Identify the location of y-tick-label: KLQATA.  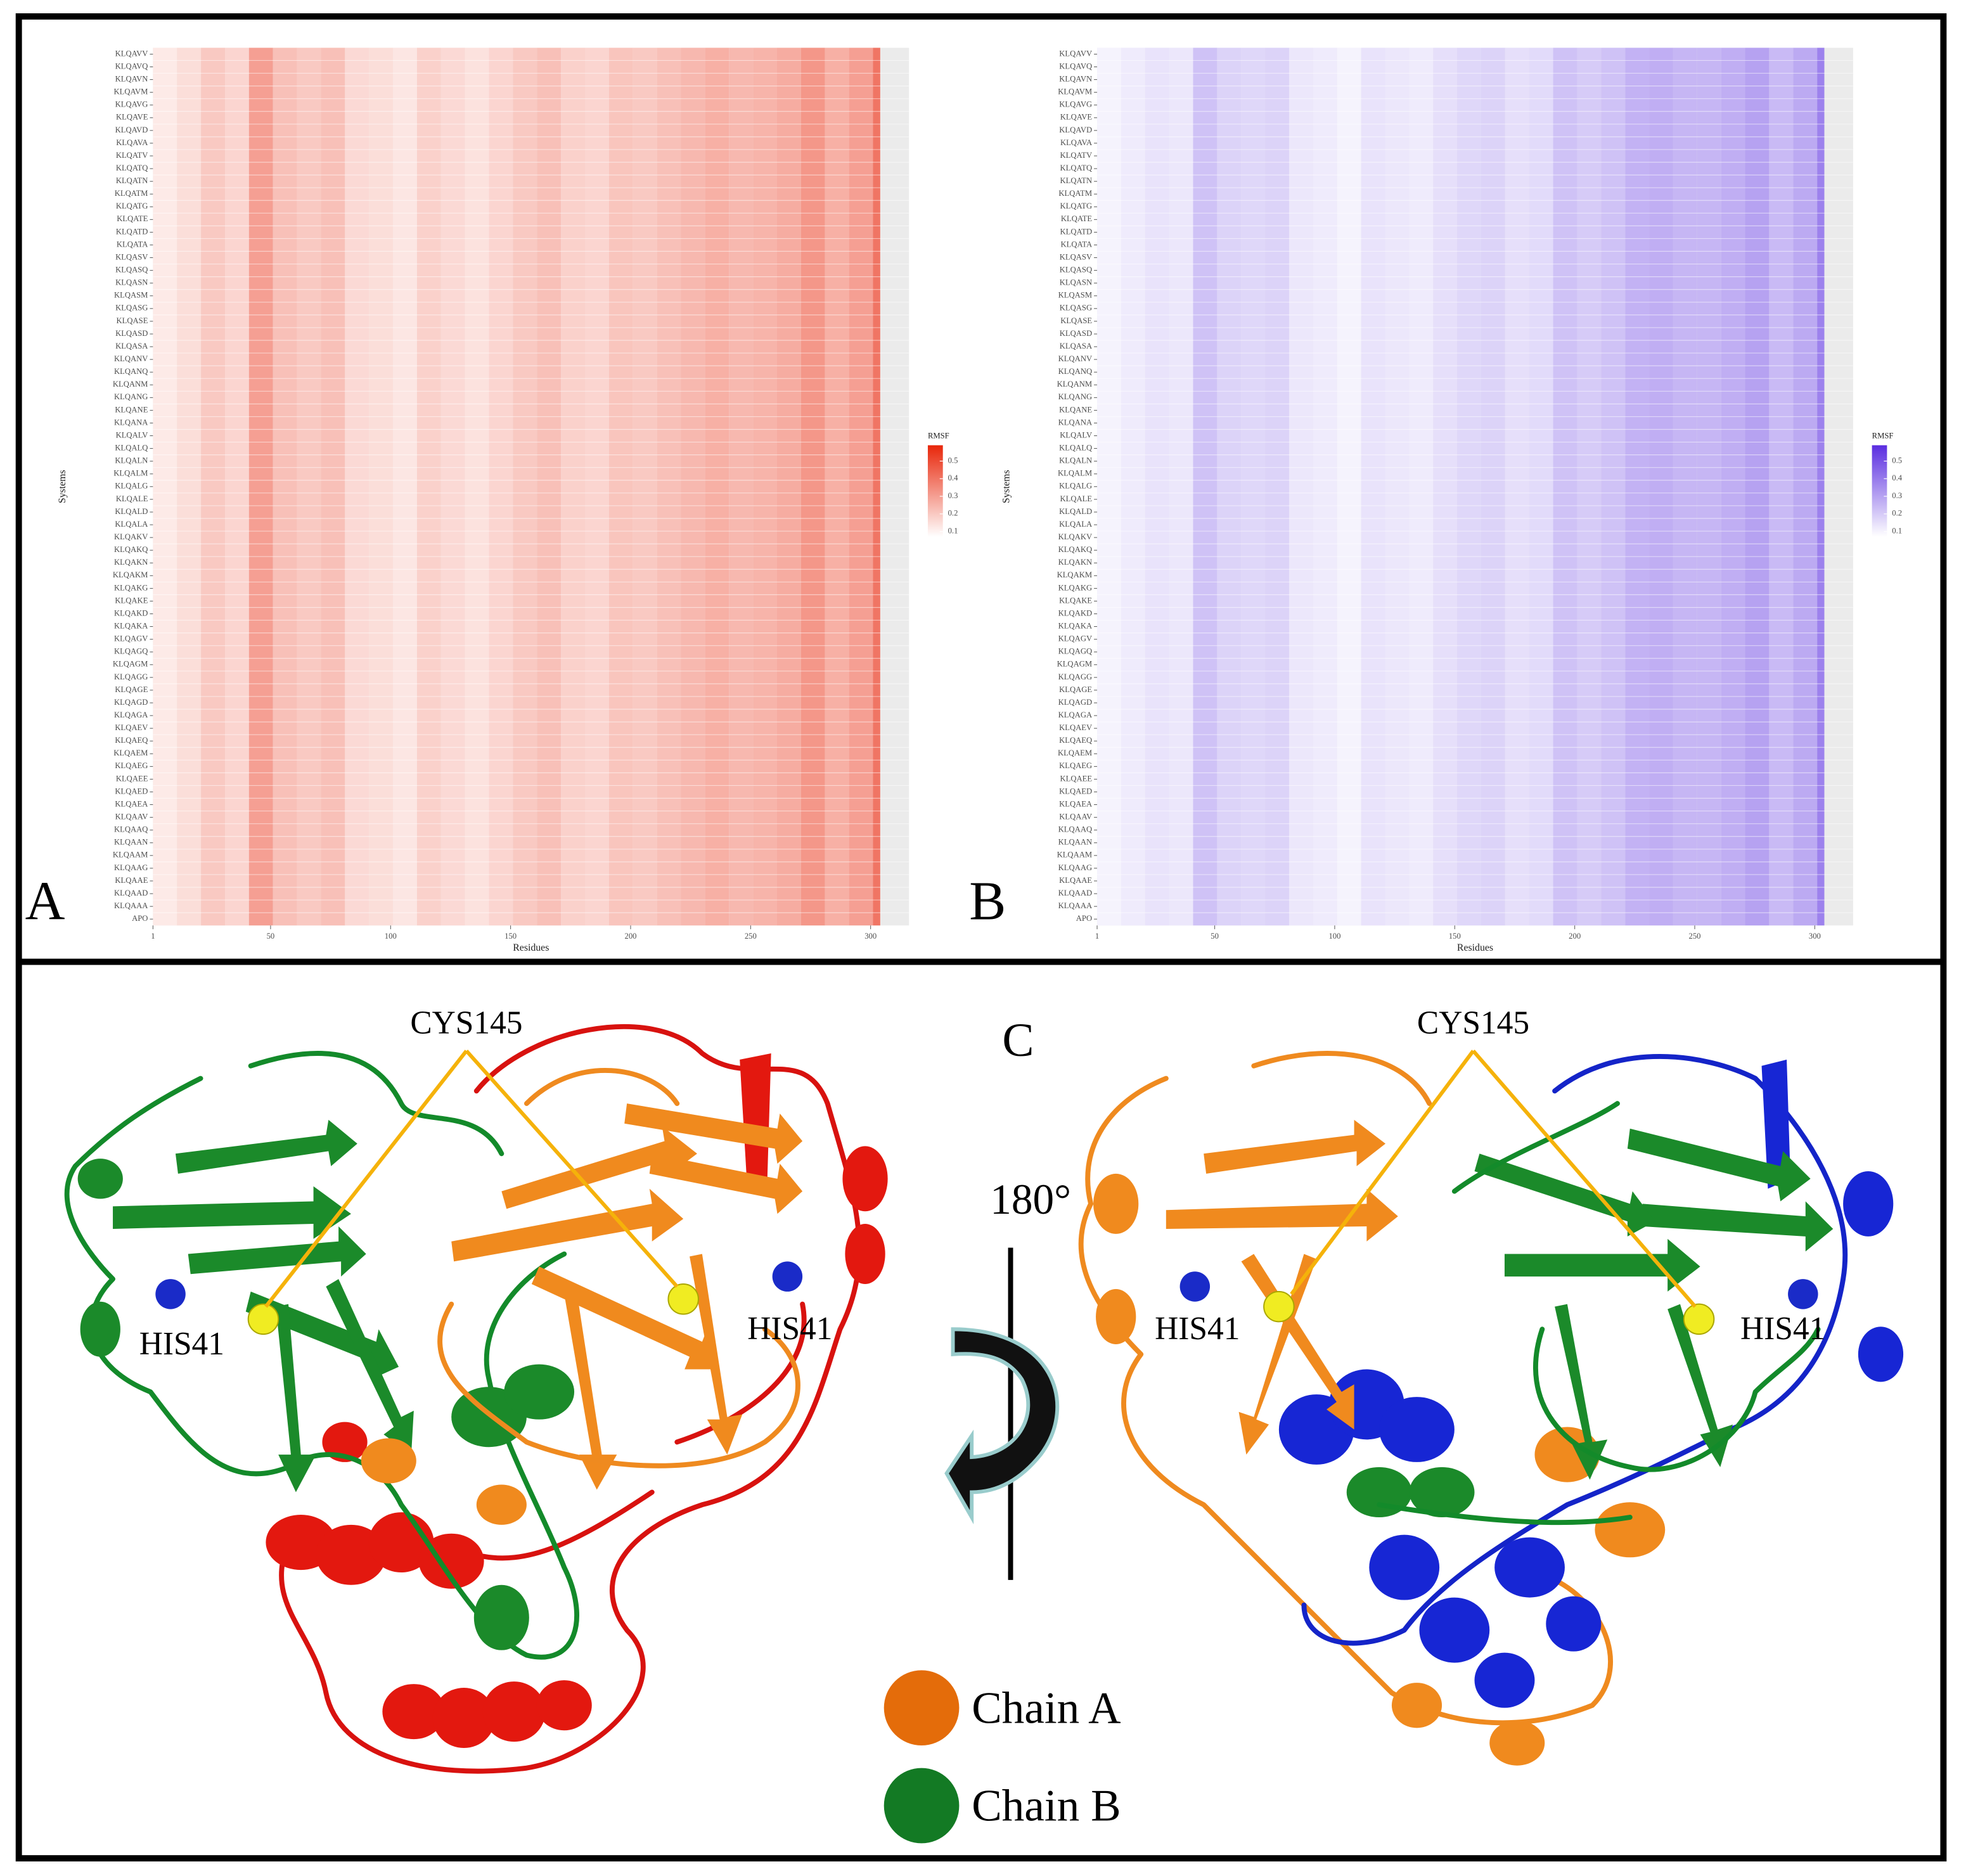
(1077, 244).